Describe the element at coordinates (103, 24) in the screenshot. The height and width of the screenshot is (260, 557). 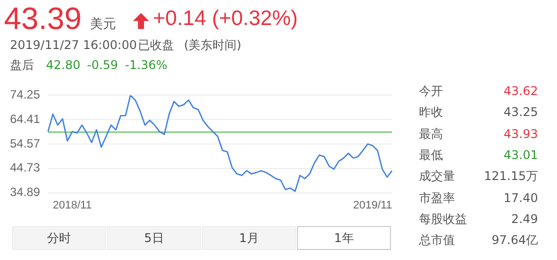
I see `text: 美元` at that location.